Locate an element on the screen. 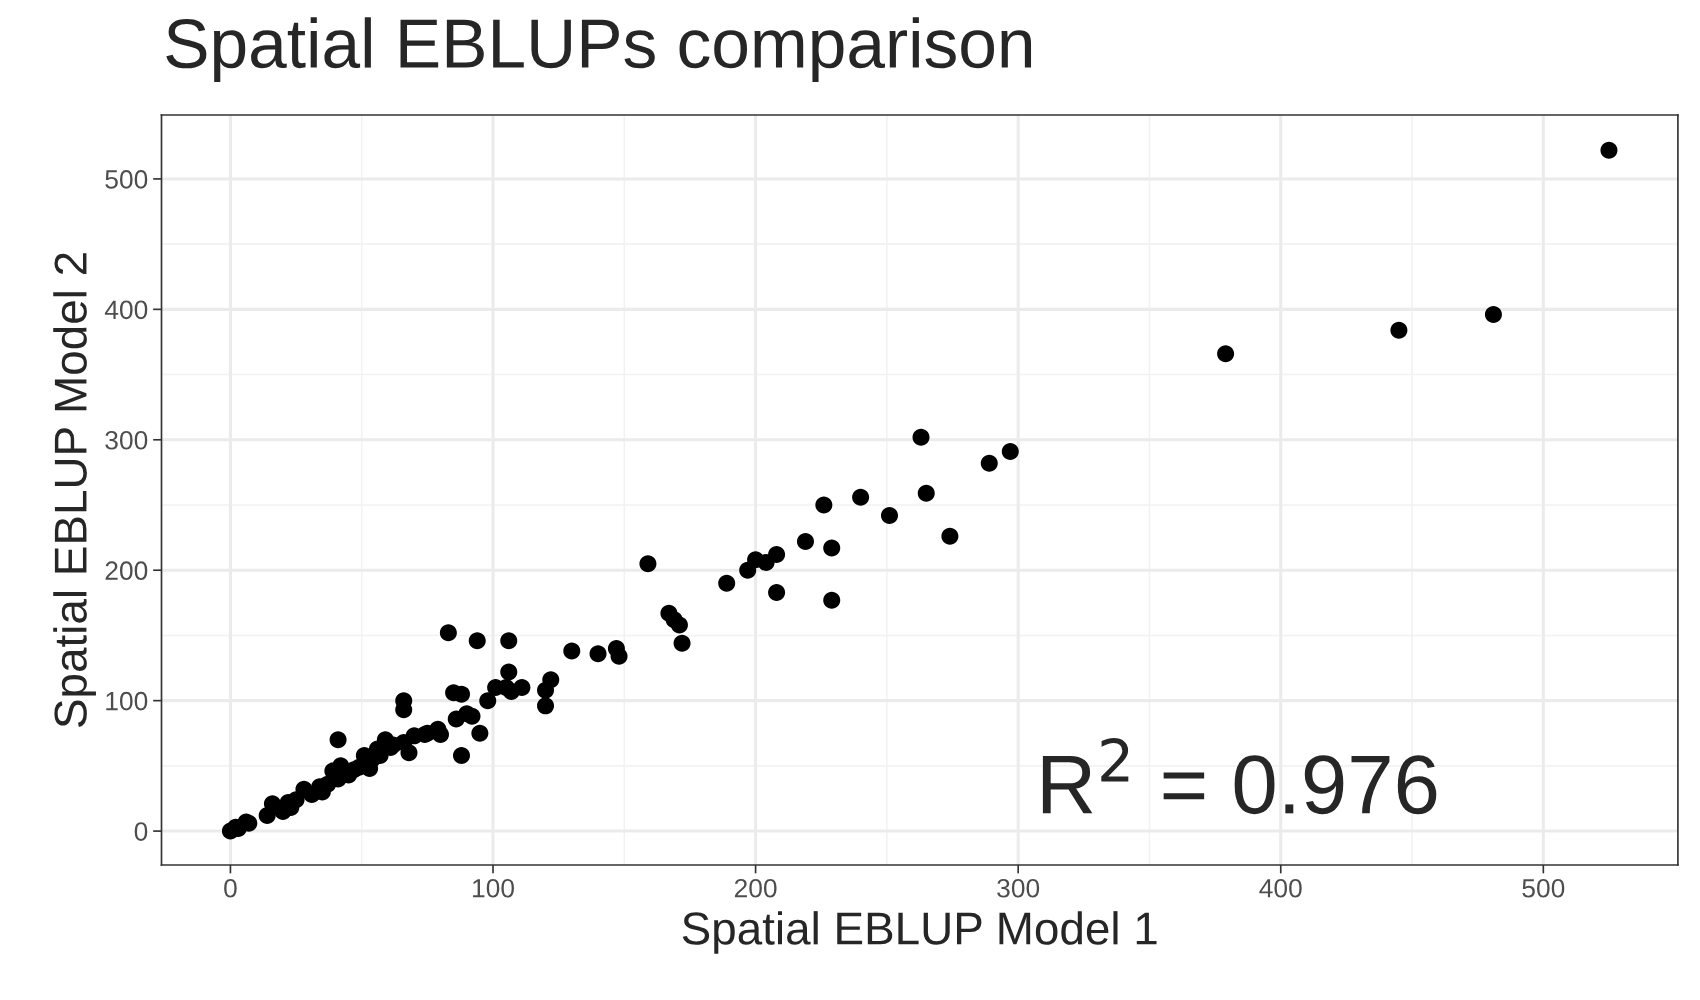  y-tick-label: 200 is located at coordinates (126, 571).